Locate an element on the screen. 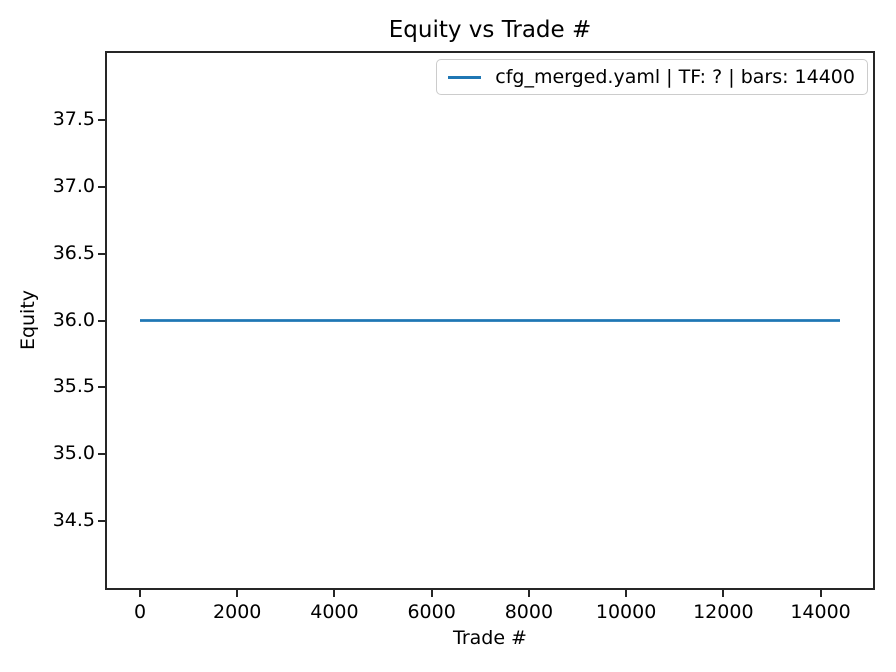  chart-title: Equity vs Trade # is located at coordinates (490, 30).